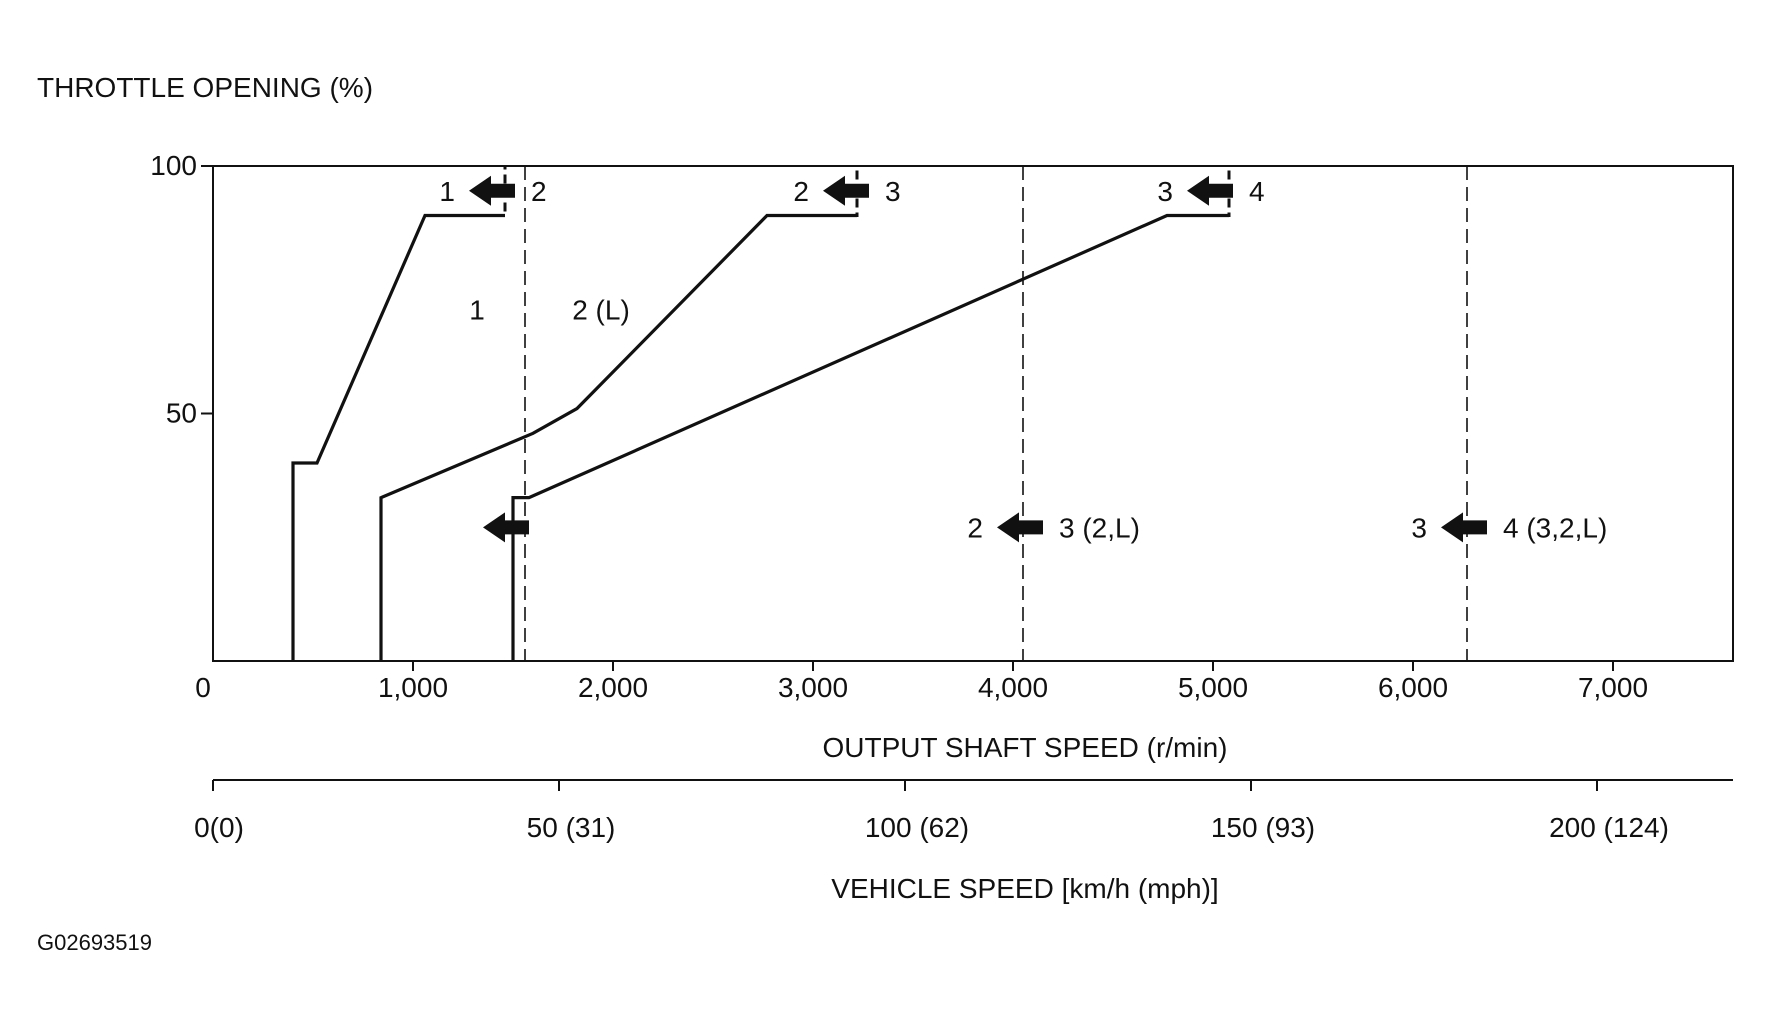 The height and width of the screenshot is (1020, 1765). I want to click on vehicle-speed-tick-label: 200 (124), so click(1609, 827).